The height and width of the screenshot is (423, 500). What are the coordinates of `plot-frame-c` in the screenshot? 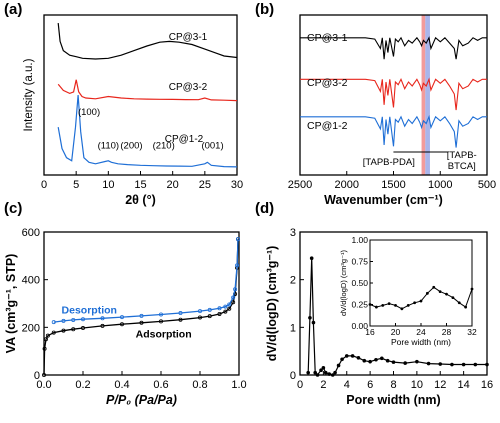 It's located at (141, 303).